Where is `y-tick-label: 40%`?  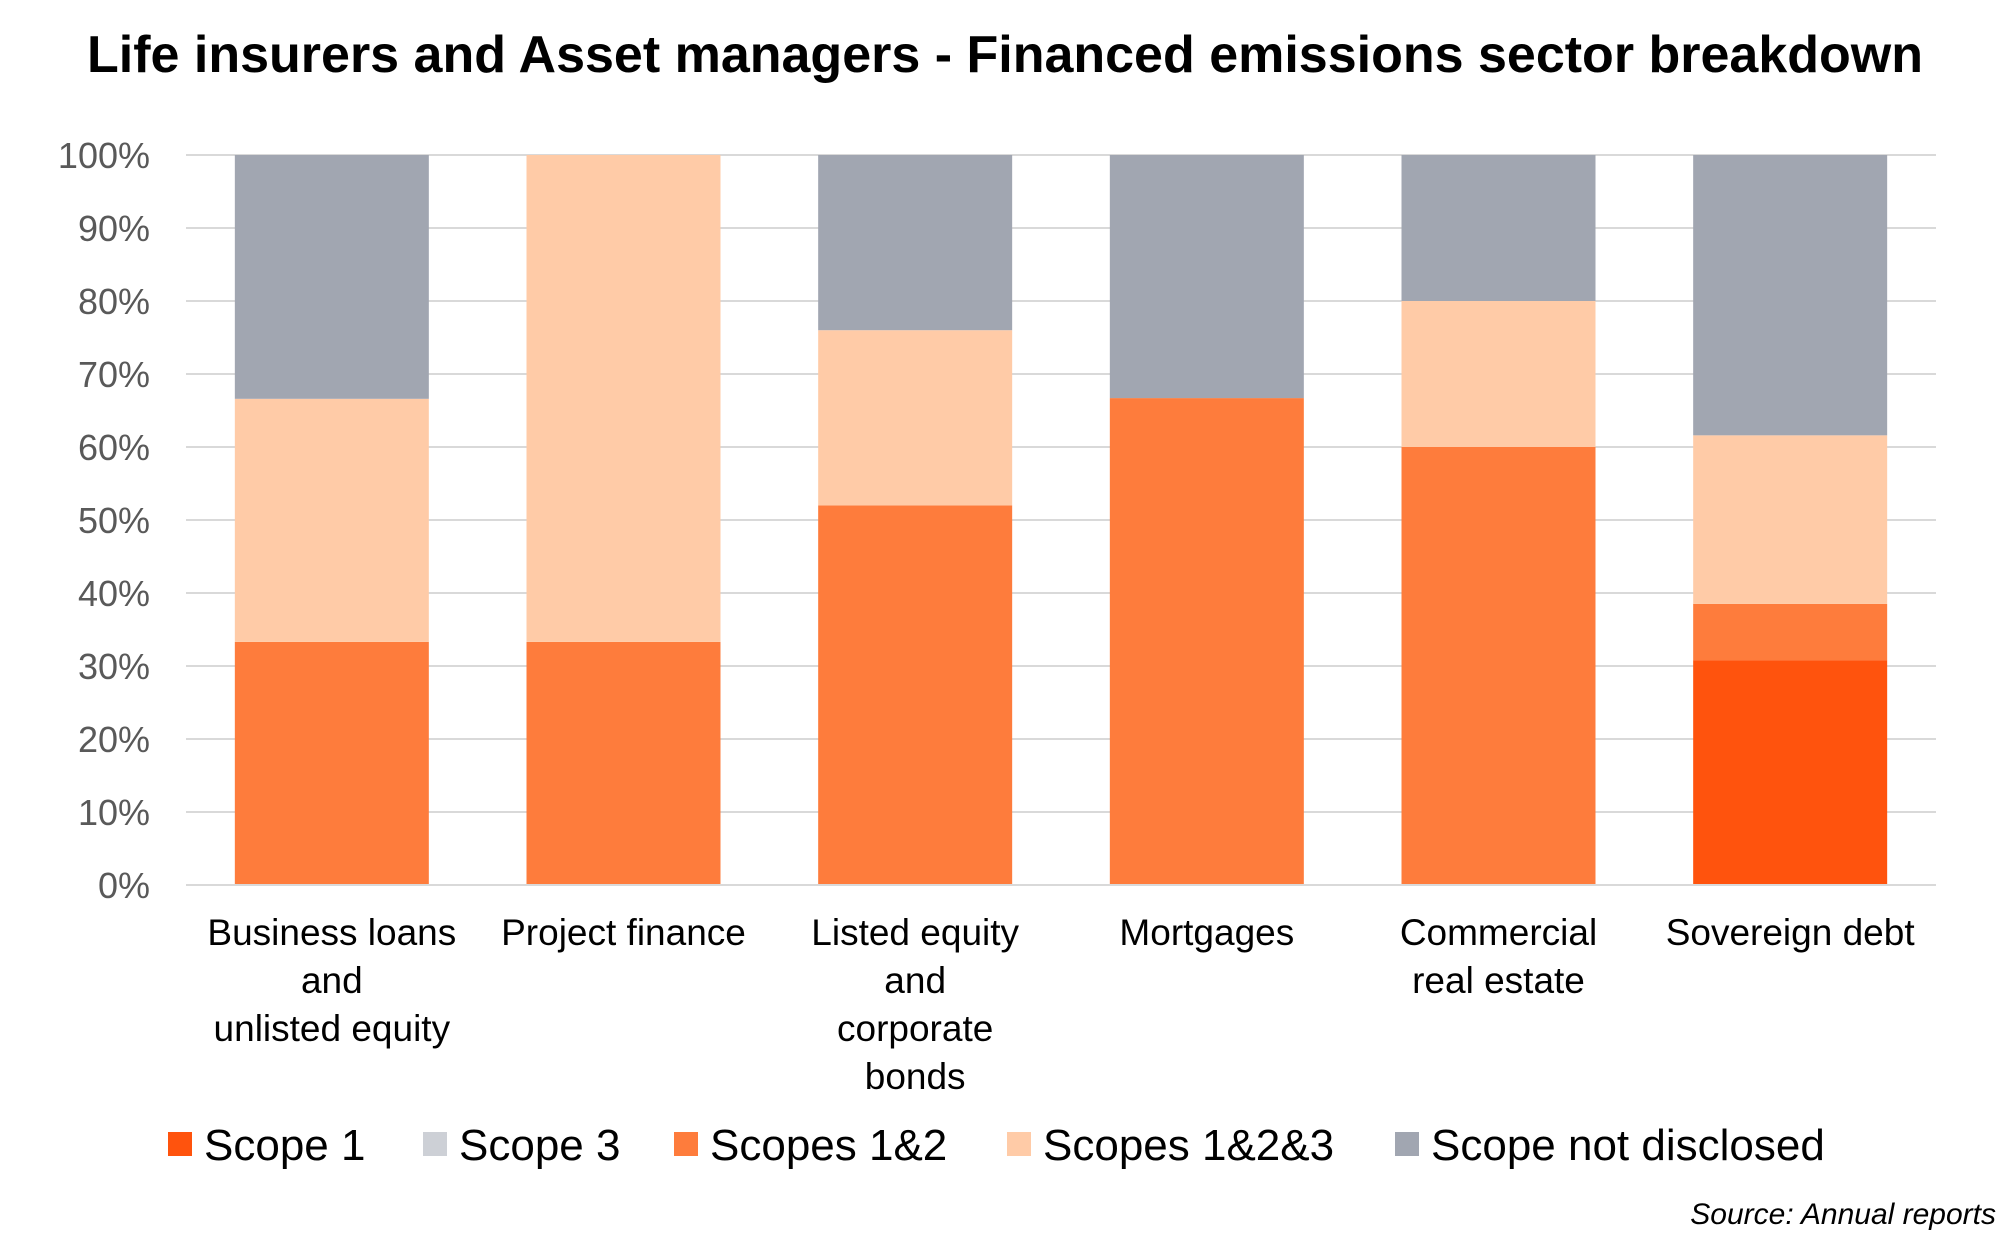 y-tick-label: 40% is located at coordinates (114, 593).